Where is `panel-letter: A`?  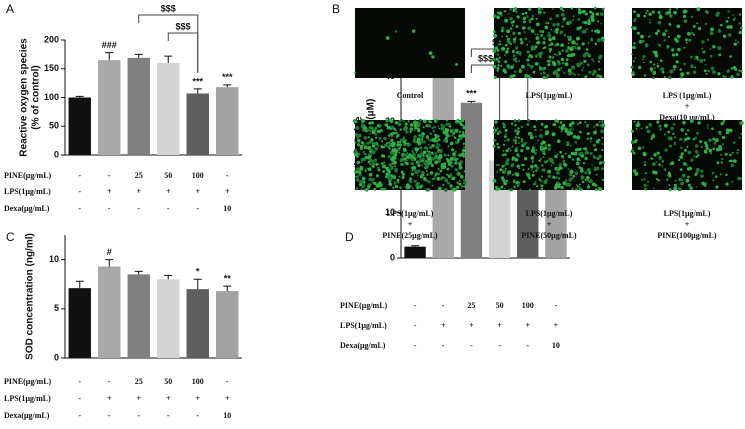 panel-letter: A is located at coordinates (10, 9).